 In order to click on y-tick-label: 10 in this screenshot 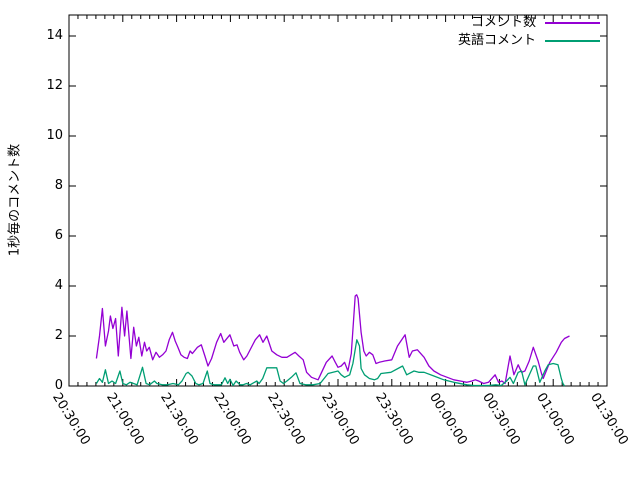, I will do `click(54, 135)`.